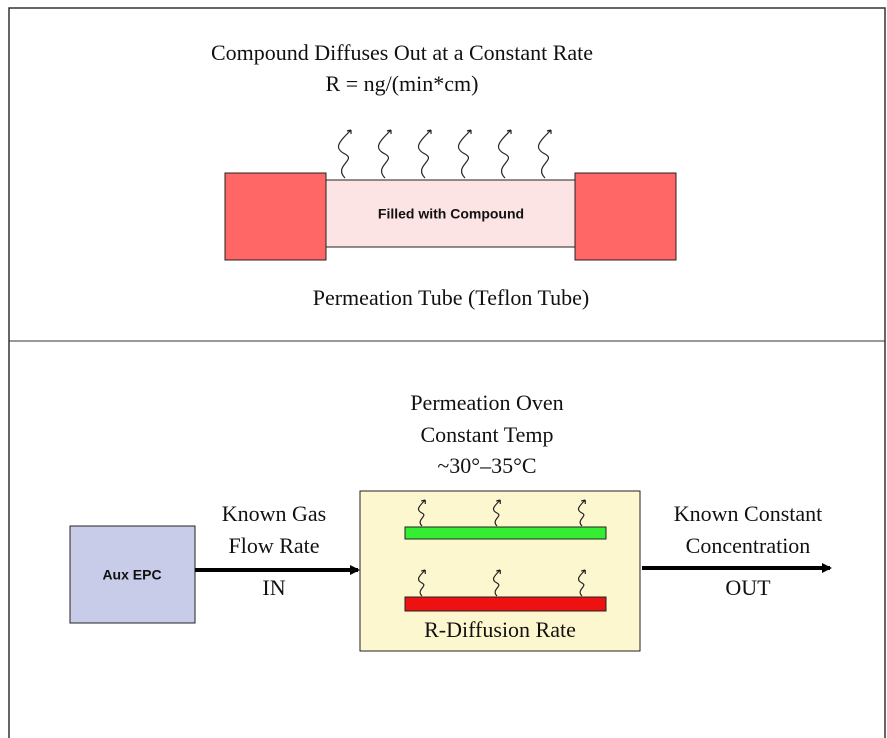 The width and height of the screenshot is (887, 738). What do you see at coordinates (505, 533) in the screenshot?
I see `tube-green` at bounding box center [505, 533].